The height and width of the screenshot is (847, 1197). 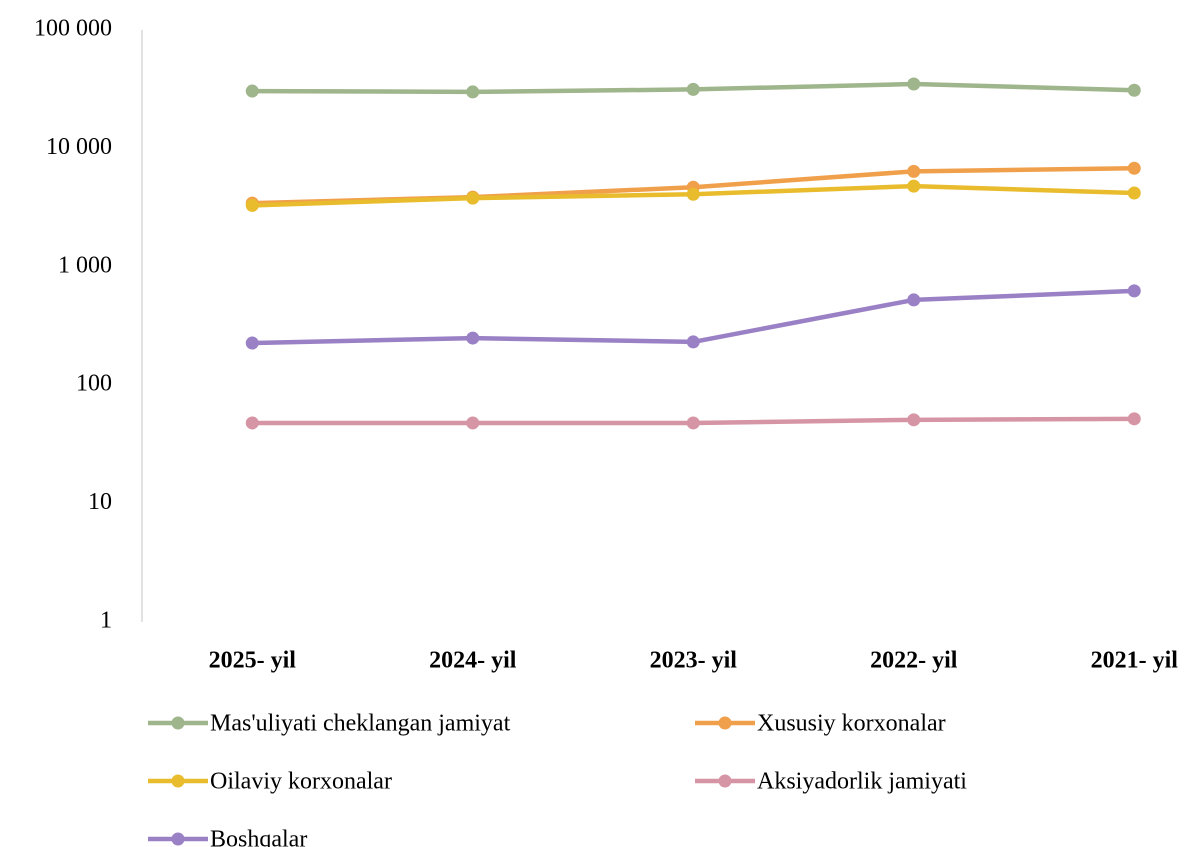 What do you see at coordinates (258, 837) in the screenshot?
I see `legend-label: Boshqalar` at bounding box center [258, 837].